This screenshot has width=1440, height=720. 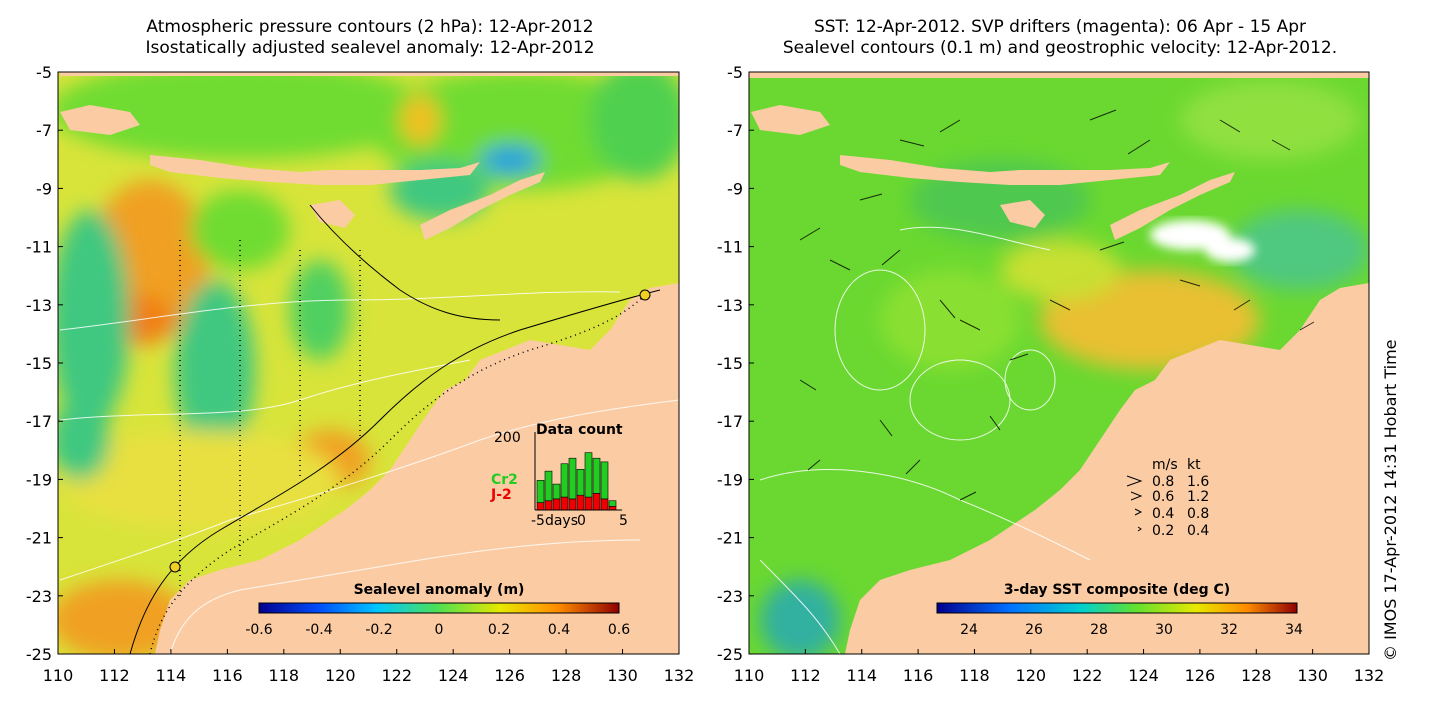 I want to click on inset-ymax: 200, so click(x=507, y=438).